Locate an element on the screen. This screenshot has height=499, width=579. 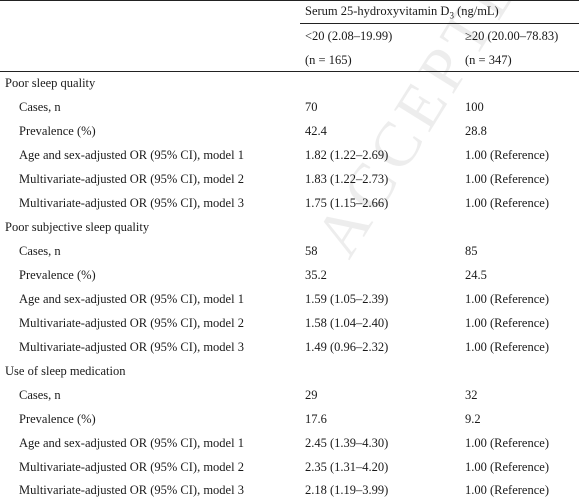
row-low-value: 17.6 is located at coordinates (316, 419).